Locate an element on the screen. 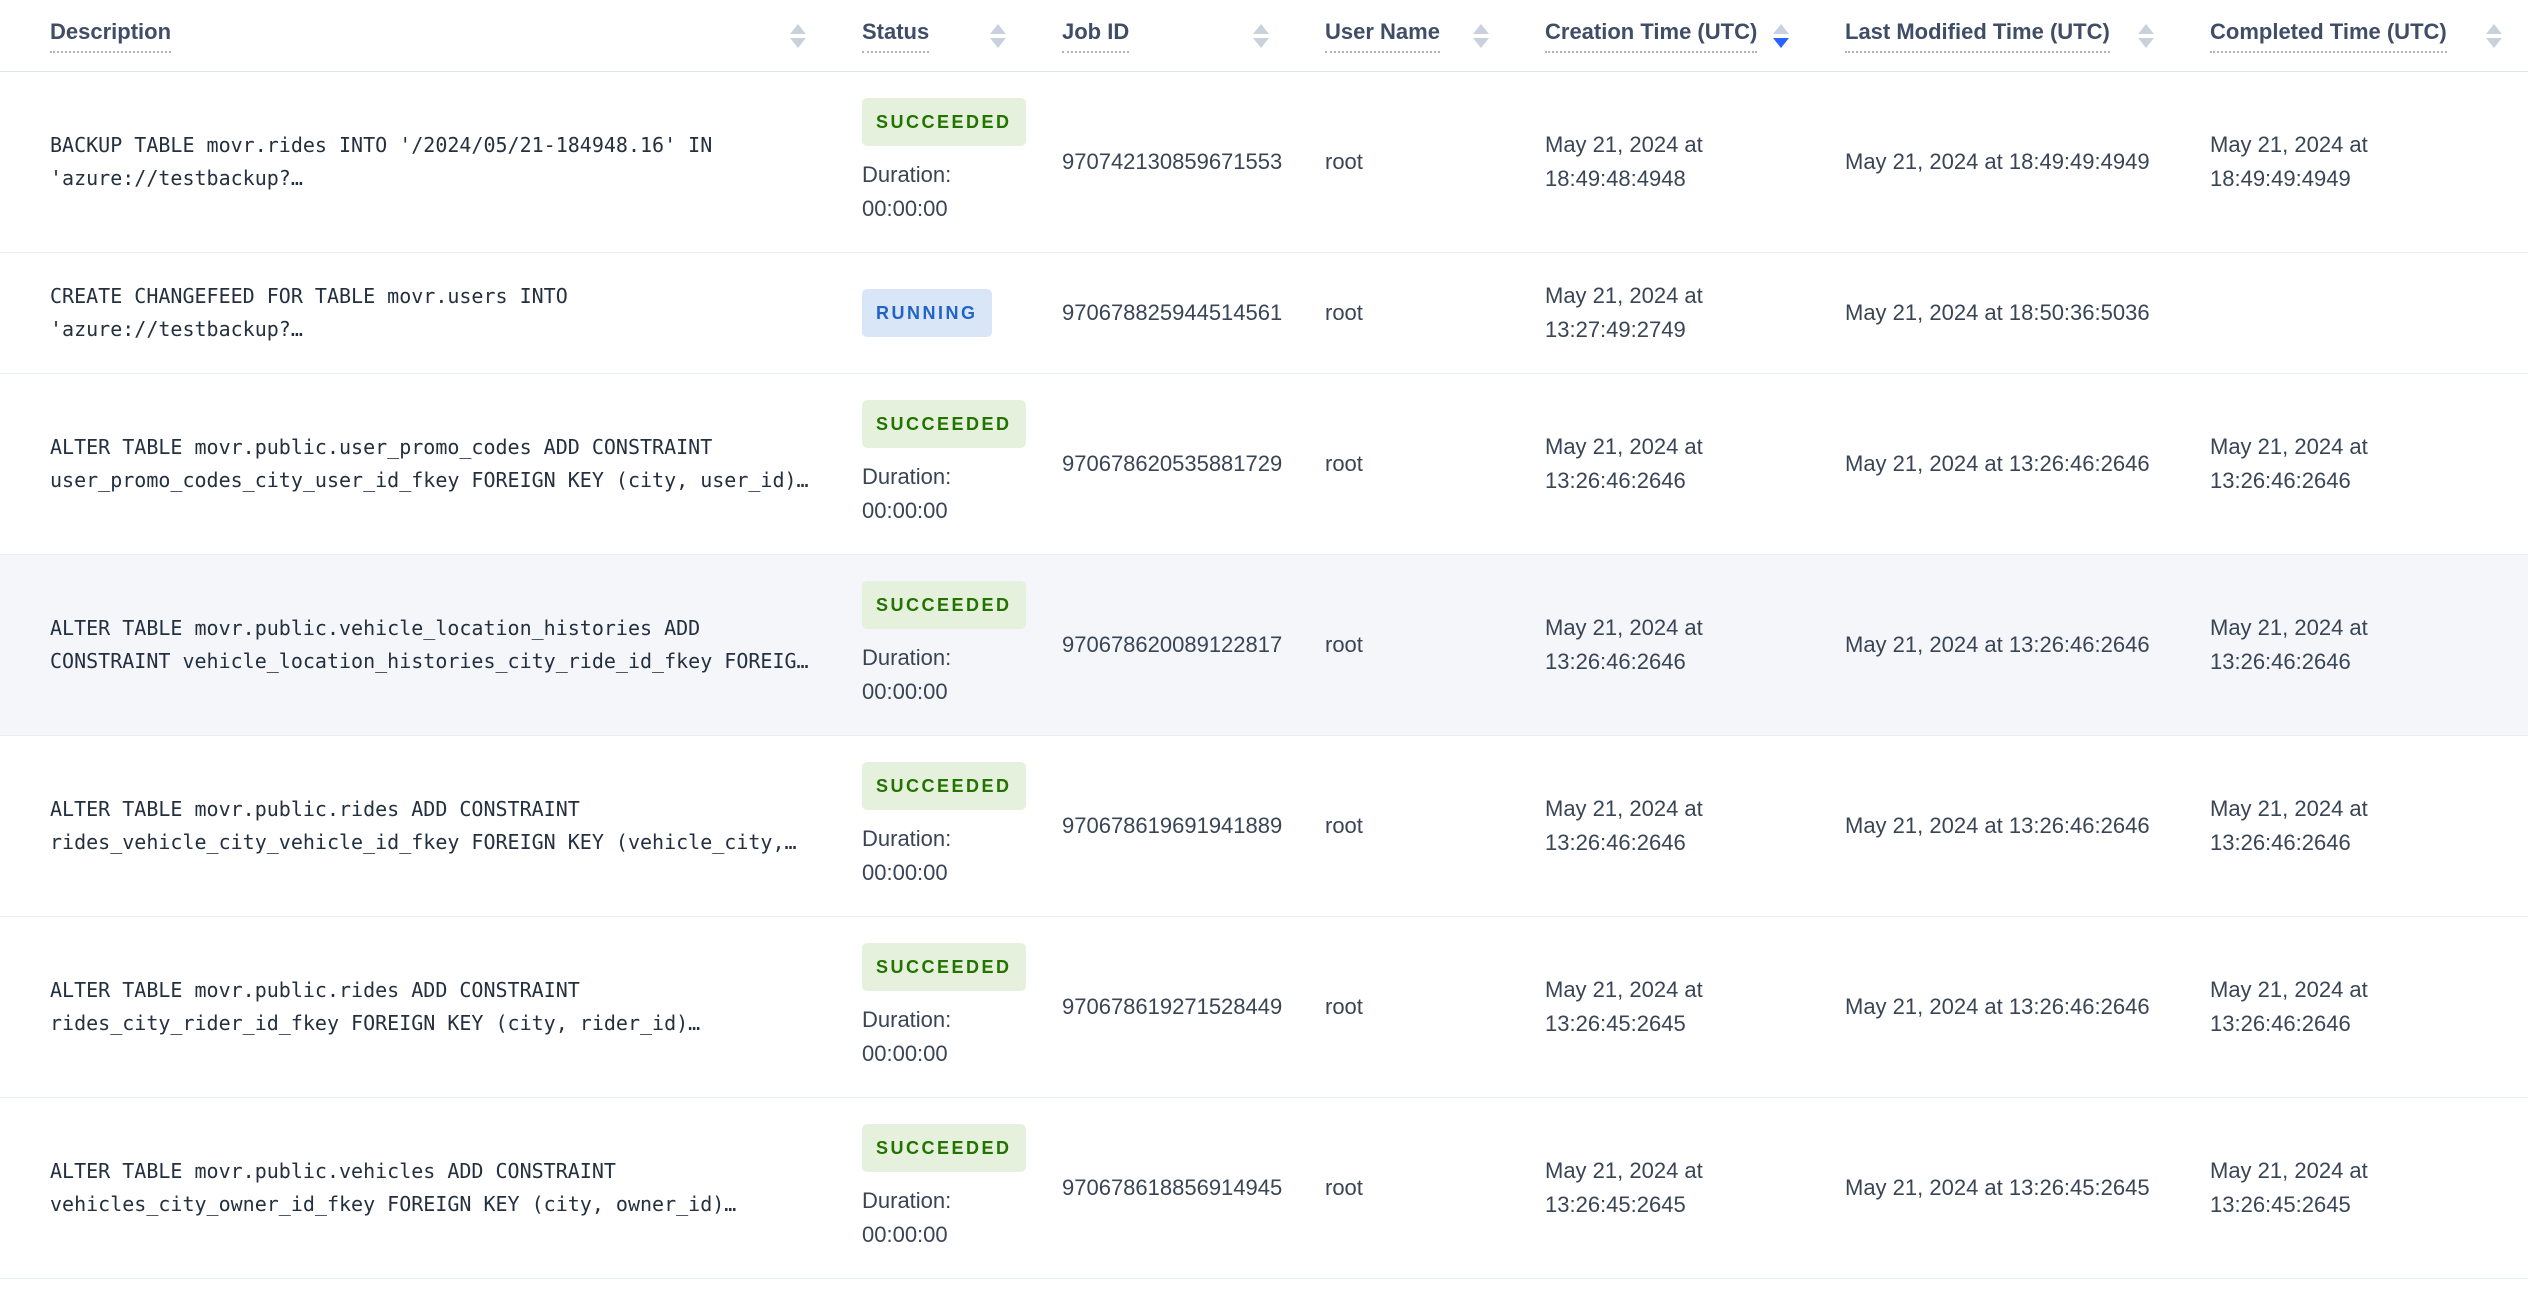 This screenshot has height=1292, width=2528. column-header-user-name: User Name is located at coordinates (1405, 36).